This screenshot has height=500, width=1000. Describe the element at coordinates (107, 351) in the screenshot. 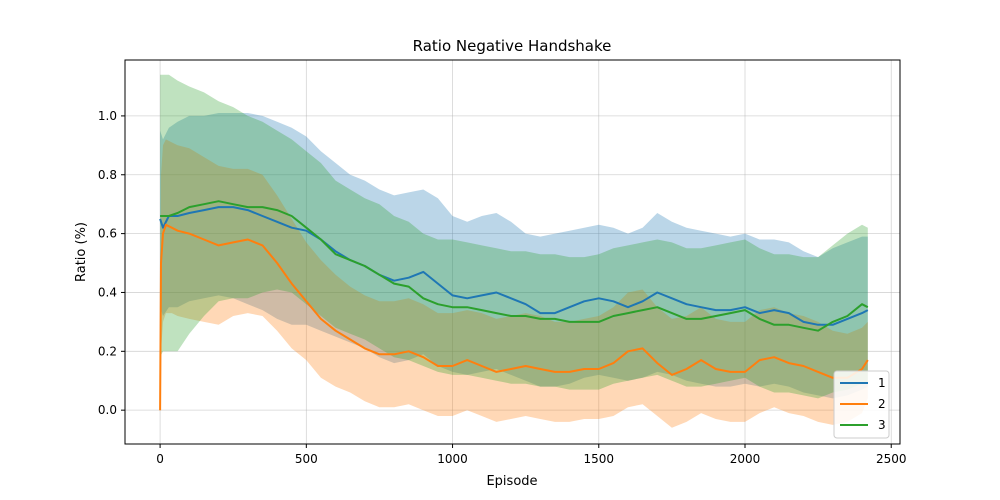

I see `y-tick-label: 0.2` at that location.